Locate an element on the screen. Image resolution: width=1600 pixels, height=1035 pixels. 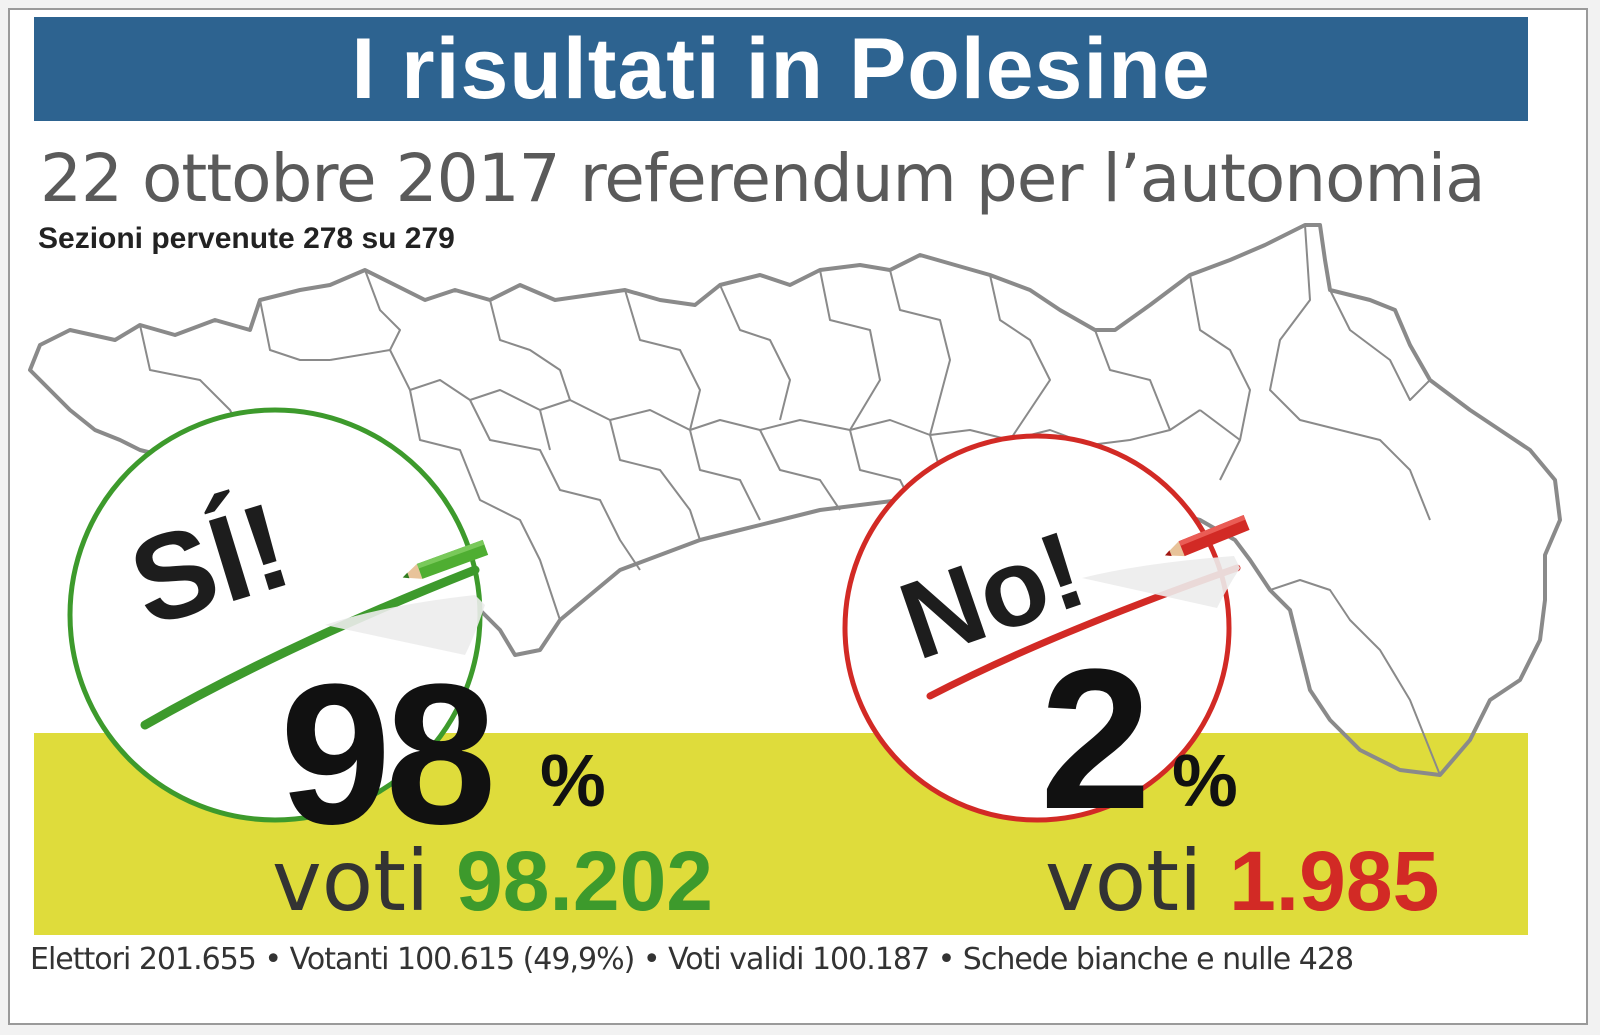
no-sticker is located at coordinates (1046, 628).